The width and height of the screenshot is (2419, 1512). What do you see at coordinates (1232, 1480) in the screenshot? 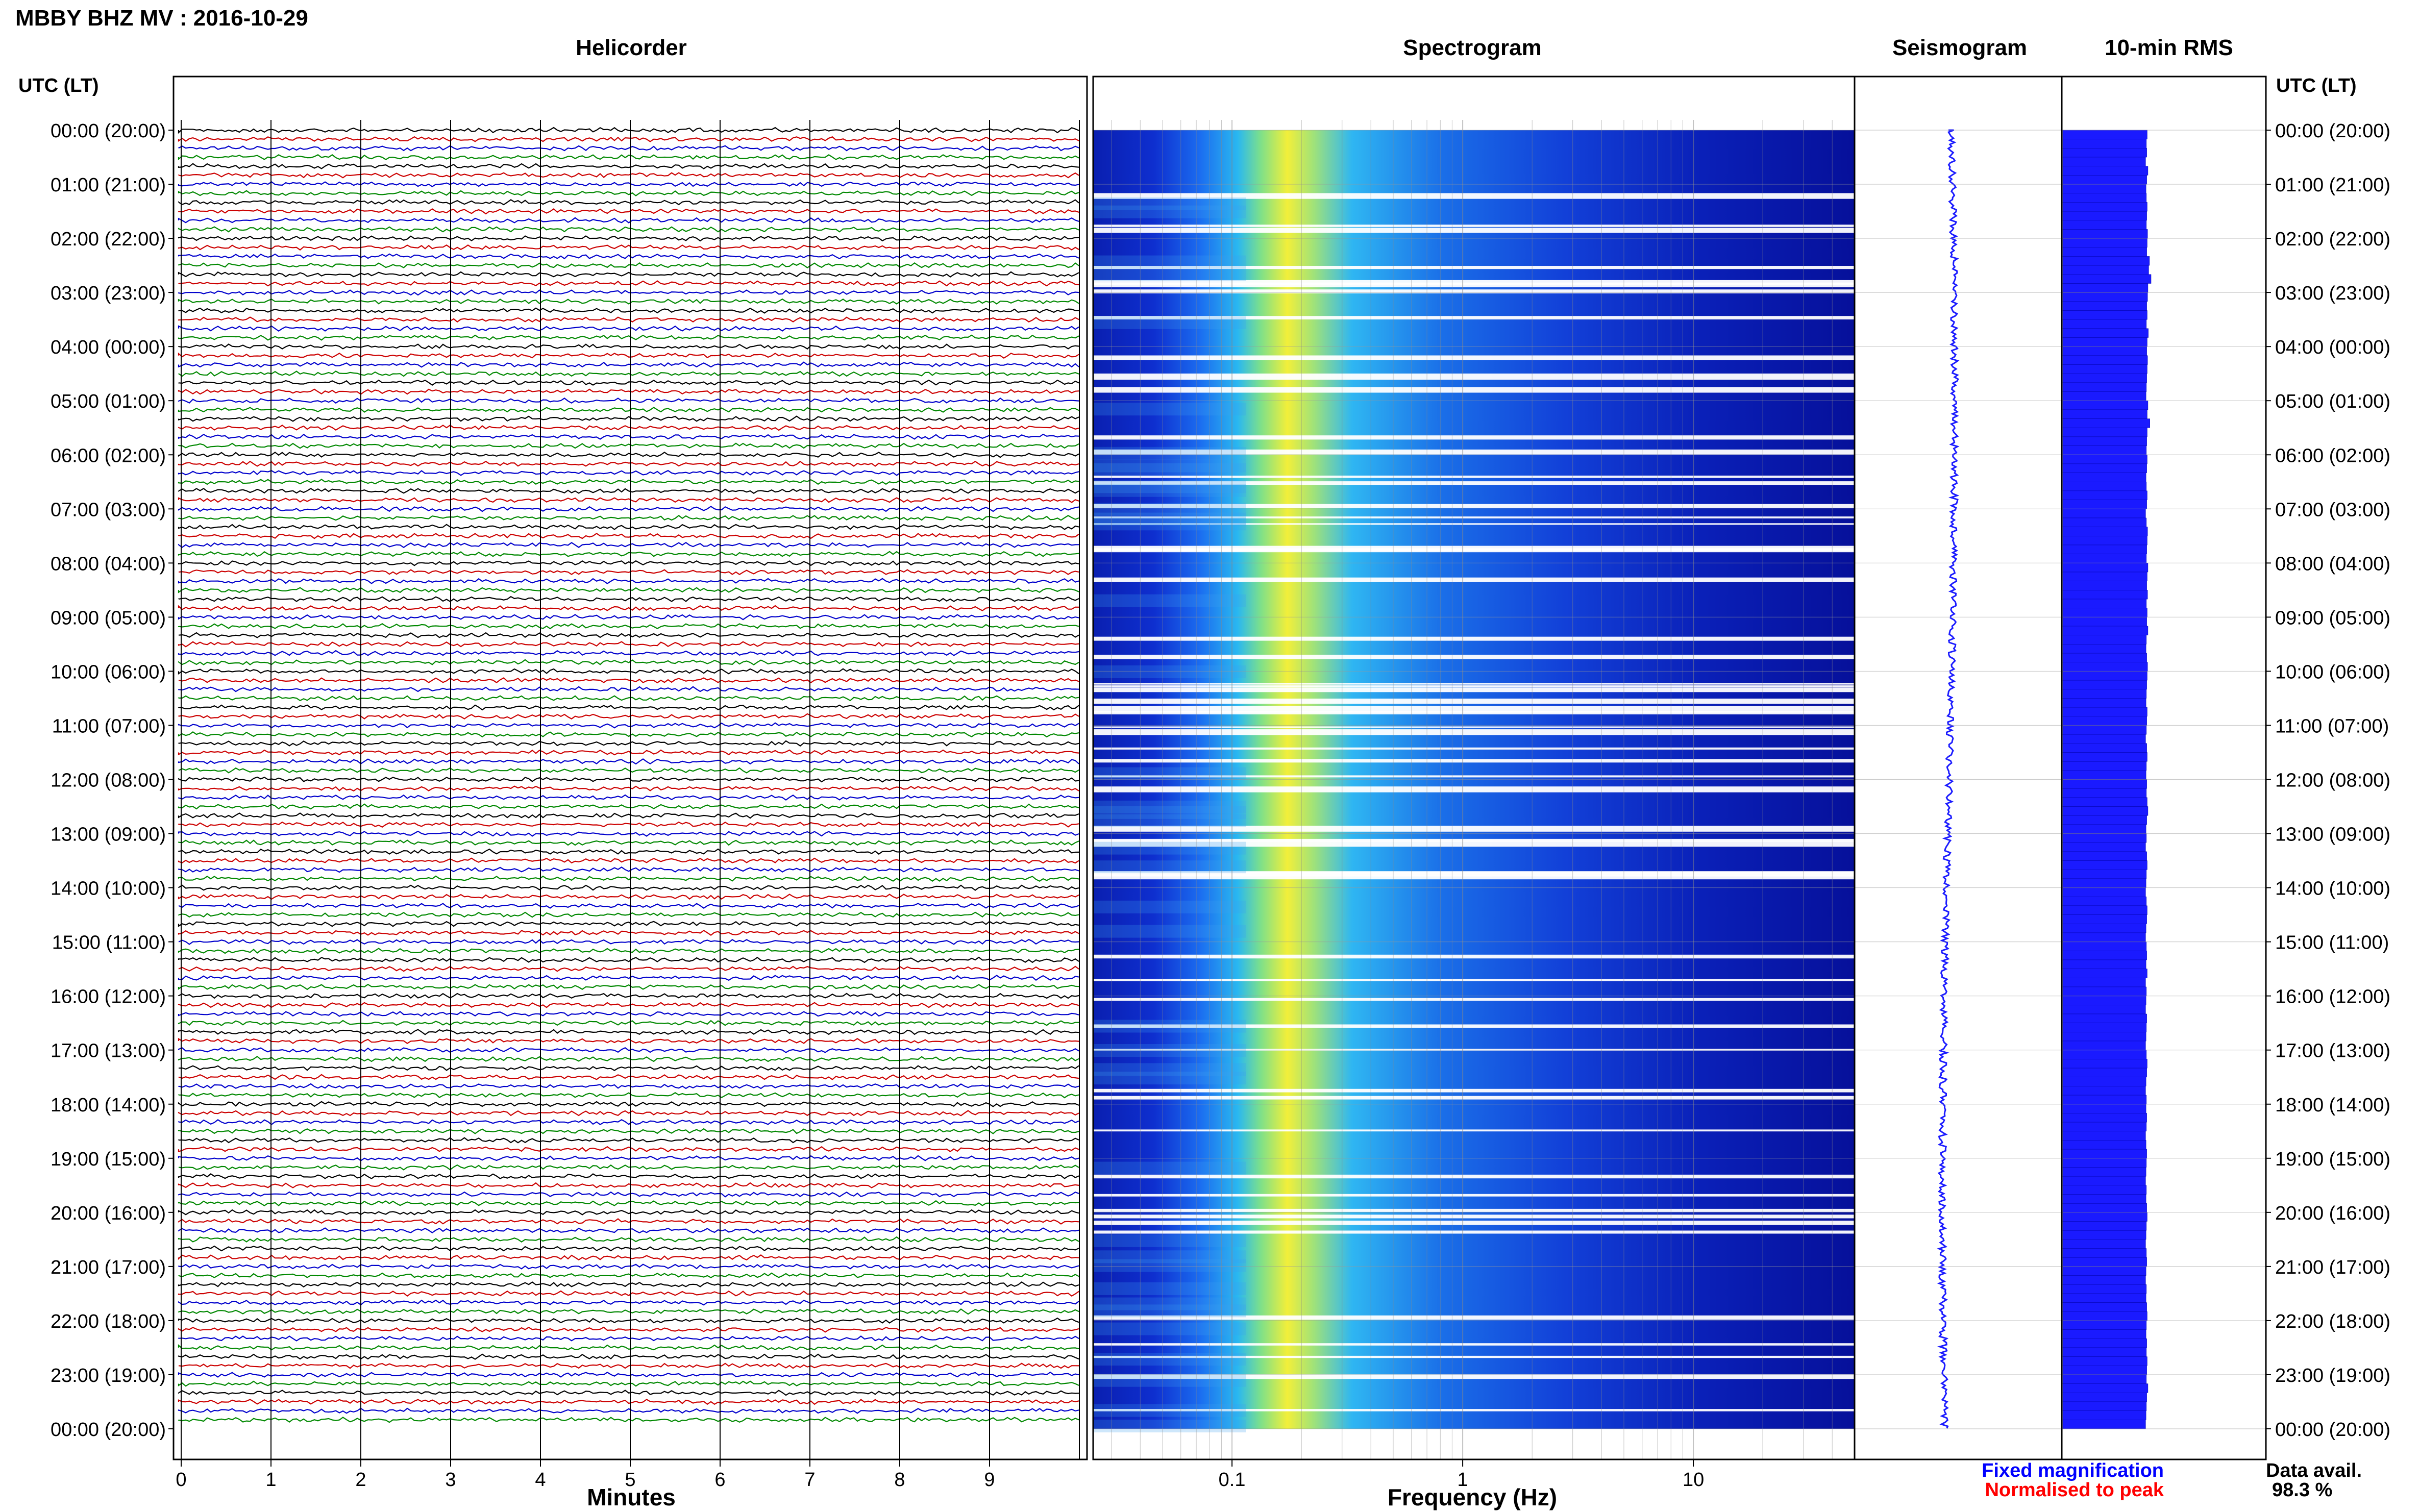
I see `frequency-tick-label: 0.1` at bounding box center [1232, 1480].